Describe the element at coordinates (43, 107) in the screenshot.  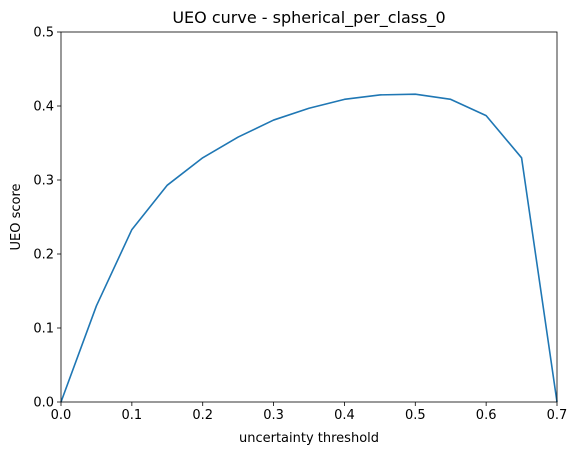
I see `y-tick-label: 0.4` at that location.